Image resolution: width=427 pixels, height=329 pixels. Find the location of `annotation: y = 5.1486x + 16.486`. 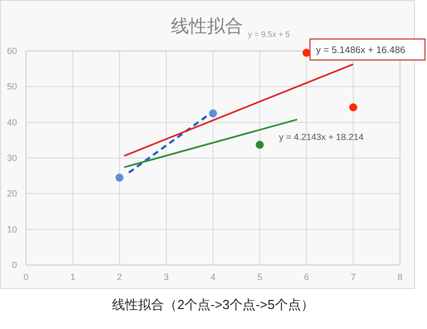

annotation: y = 5.1486x + 16.486 is located at coordinates (361, 50).